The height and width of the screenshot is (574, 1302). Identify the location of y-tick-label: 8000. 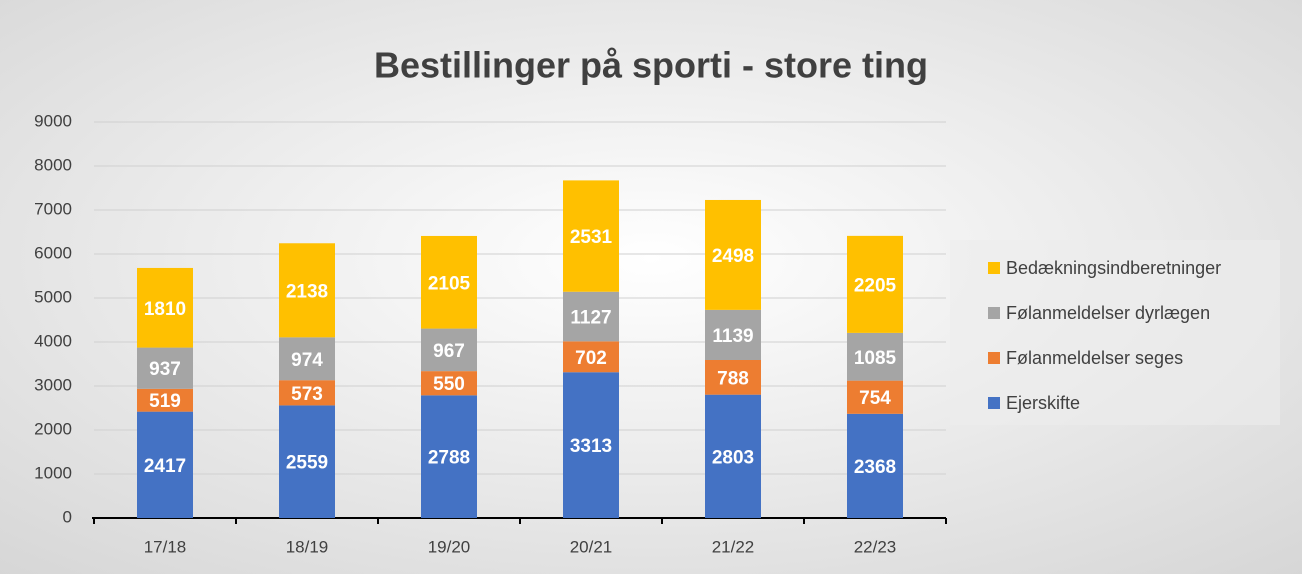
(53, 164).